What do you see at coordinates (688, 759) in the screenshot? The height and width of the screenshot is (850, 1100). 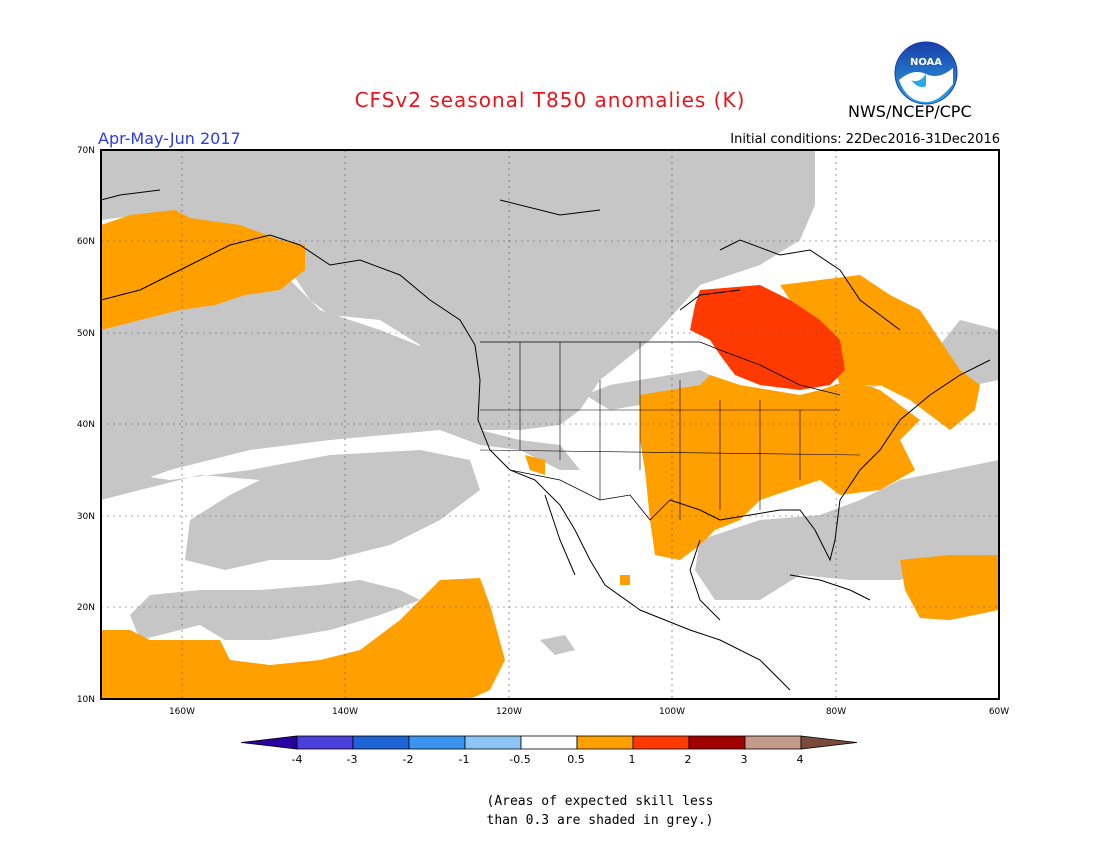 I see `colorbar-tick-label: 2` at bounding box center [688, 759].